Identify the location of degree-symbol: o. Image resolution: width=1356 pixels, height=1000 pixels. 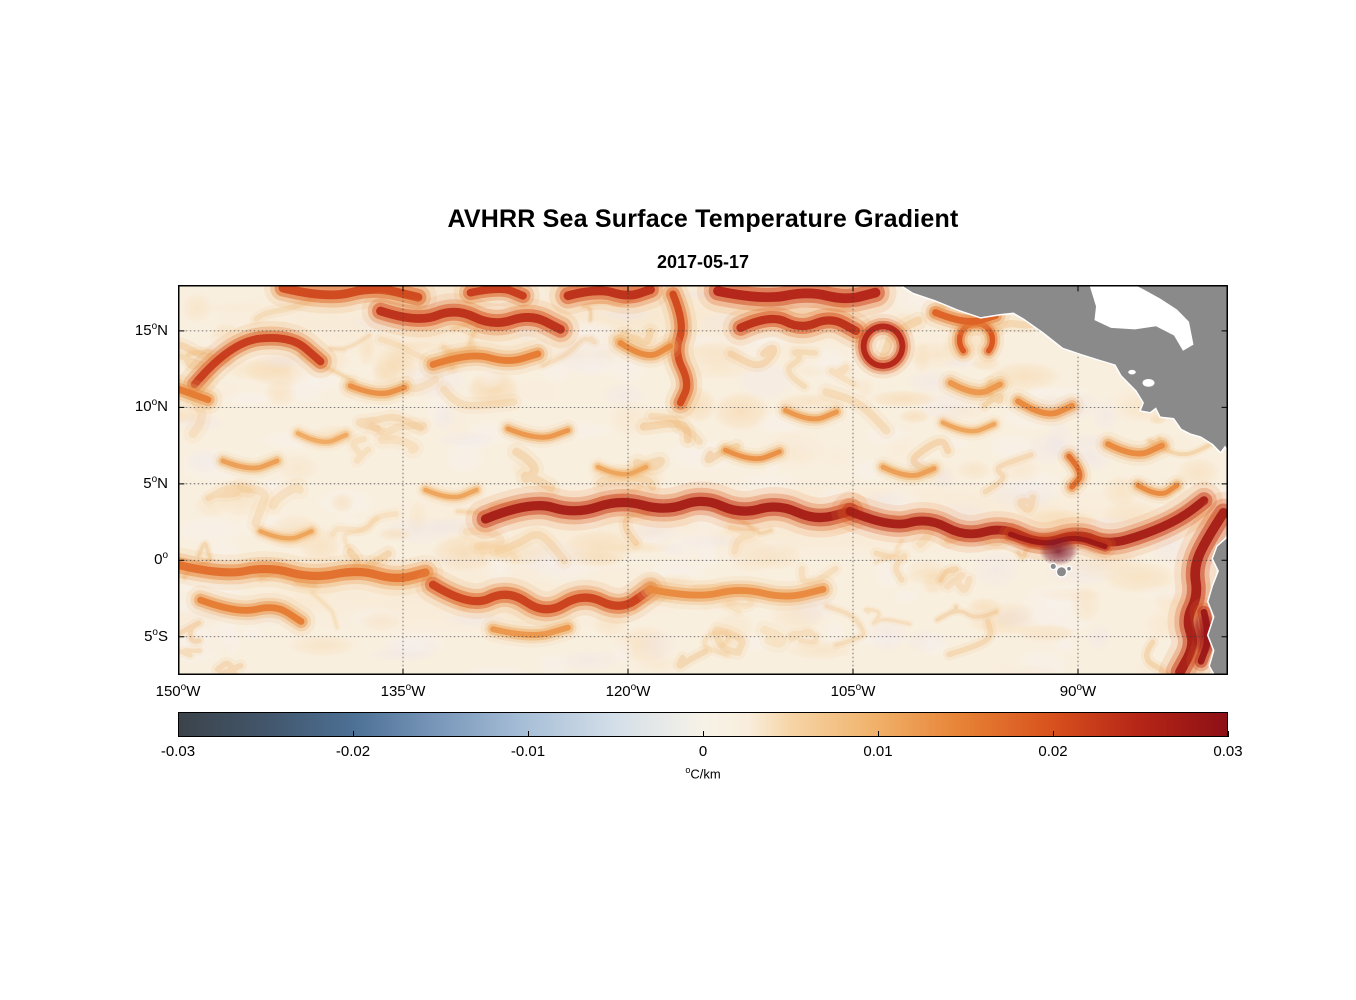
(688, 770).